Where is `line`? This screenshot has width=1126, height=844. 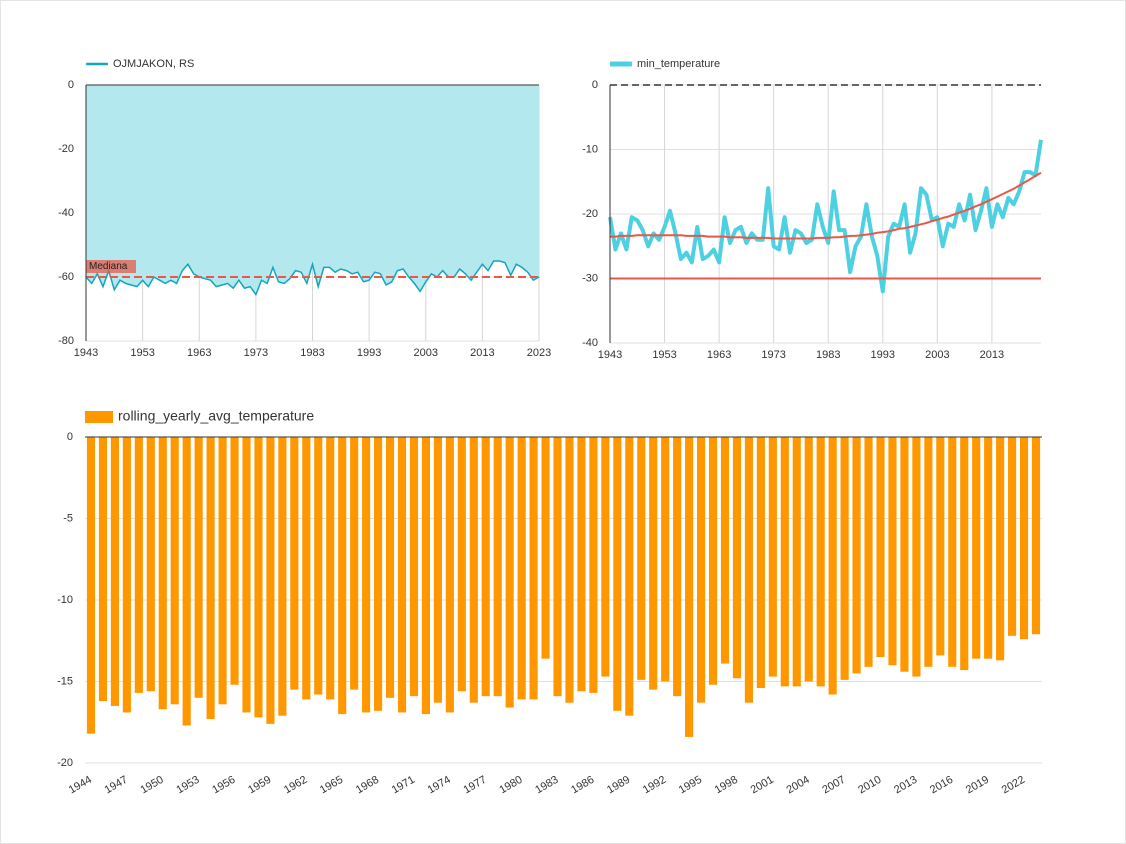
line is located at coordinates (825, 216).